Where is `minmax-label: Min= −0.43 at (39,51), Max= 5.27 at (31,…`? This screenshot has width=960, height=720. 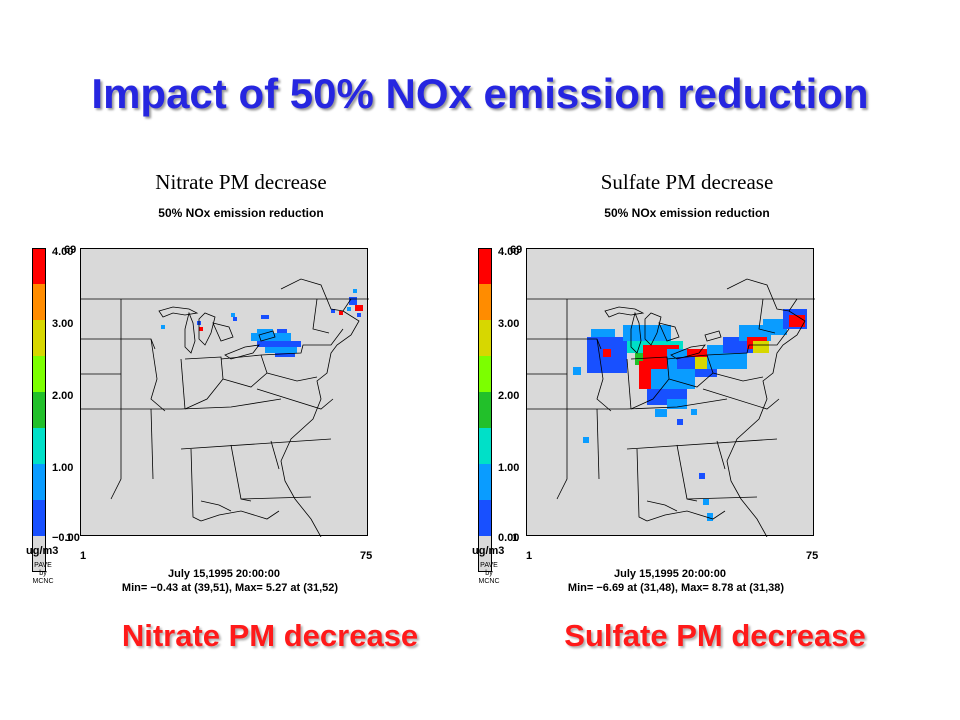 minmax-label: Min= −0.43 at (39,51), Max= 5.27 at (31,… is located at coordinates (230, 588).